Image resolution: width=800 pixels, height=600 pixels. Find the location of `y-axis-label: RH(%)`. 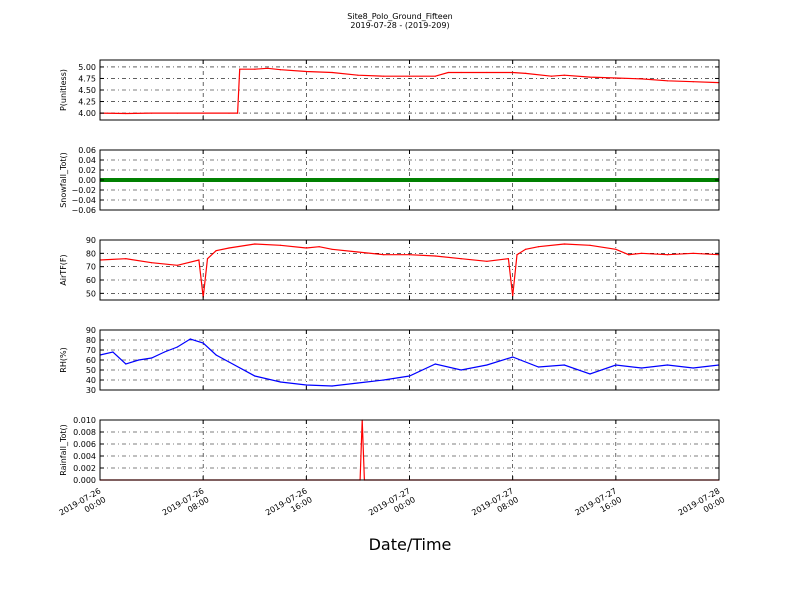

y-axis-label: RH(%) is located at coordinates (63, 359).